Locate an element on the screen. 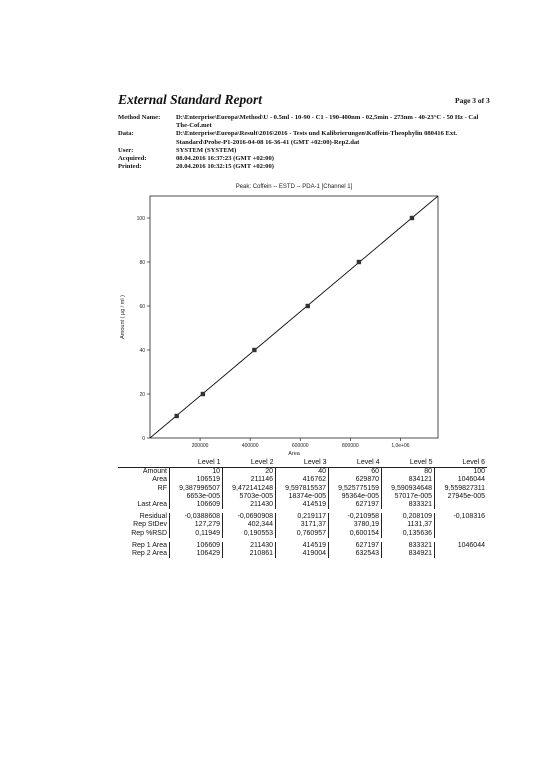  table-row: Amount 10 20 40 60 80 100 is located at coordinates (302, 472).